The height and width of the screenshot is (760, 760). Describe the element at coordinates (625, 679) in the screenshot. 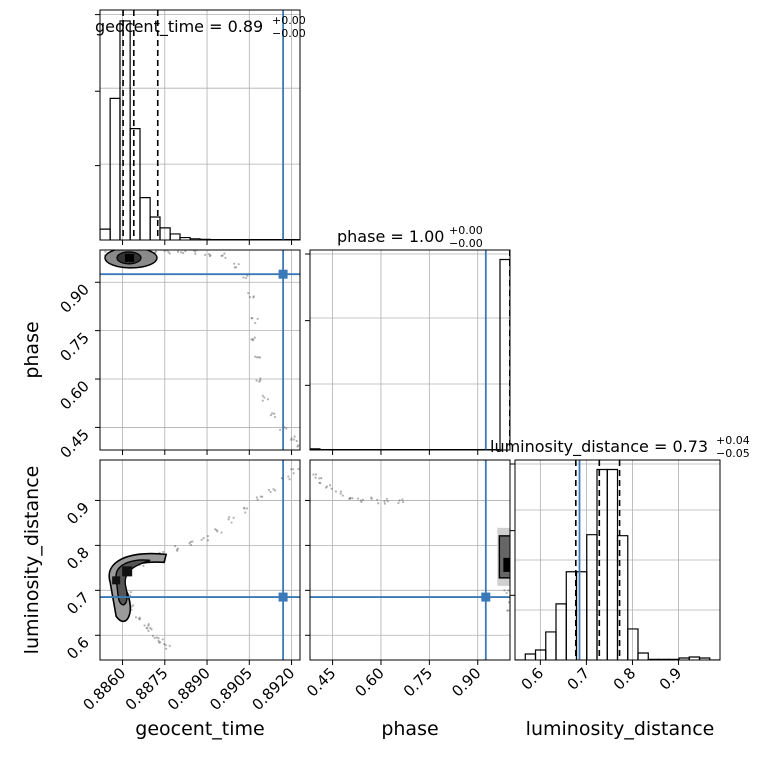

I see `x-tick-label-luminosity-distance: 0.8` at that location.